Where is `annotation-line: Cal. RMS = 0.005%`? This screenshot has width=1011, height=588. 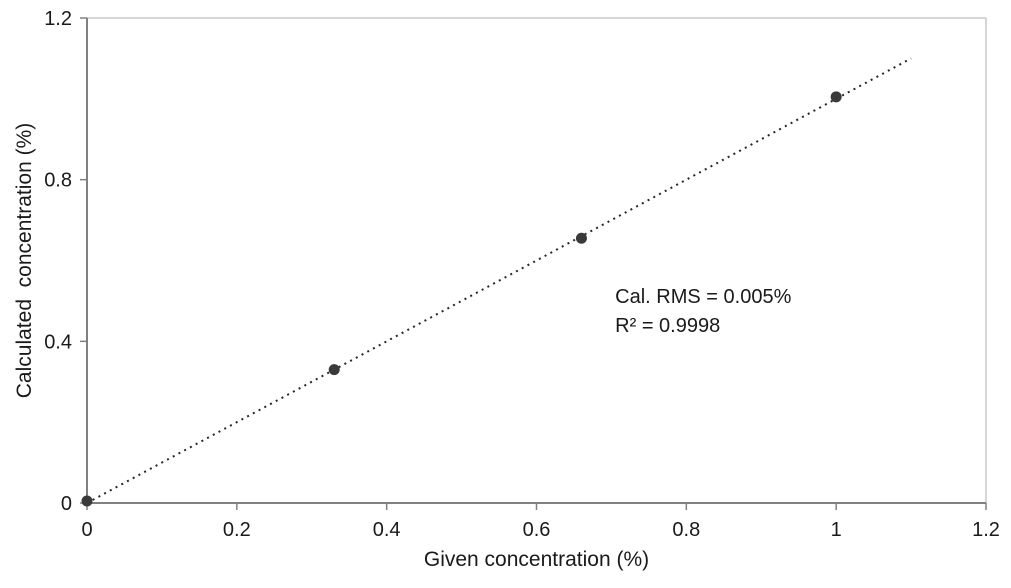
annotation-line: Cal. RMS = 0.005% is located at coordinates (703, 297).